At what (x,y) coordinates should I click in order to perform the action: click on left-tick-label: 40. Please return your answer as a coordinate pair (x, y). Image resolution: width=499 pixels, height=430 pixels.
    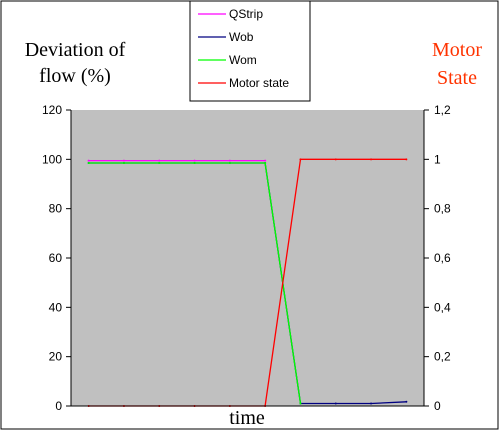
    Looking at the image, I should click on (56, 307).